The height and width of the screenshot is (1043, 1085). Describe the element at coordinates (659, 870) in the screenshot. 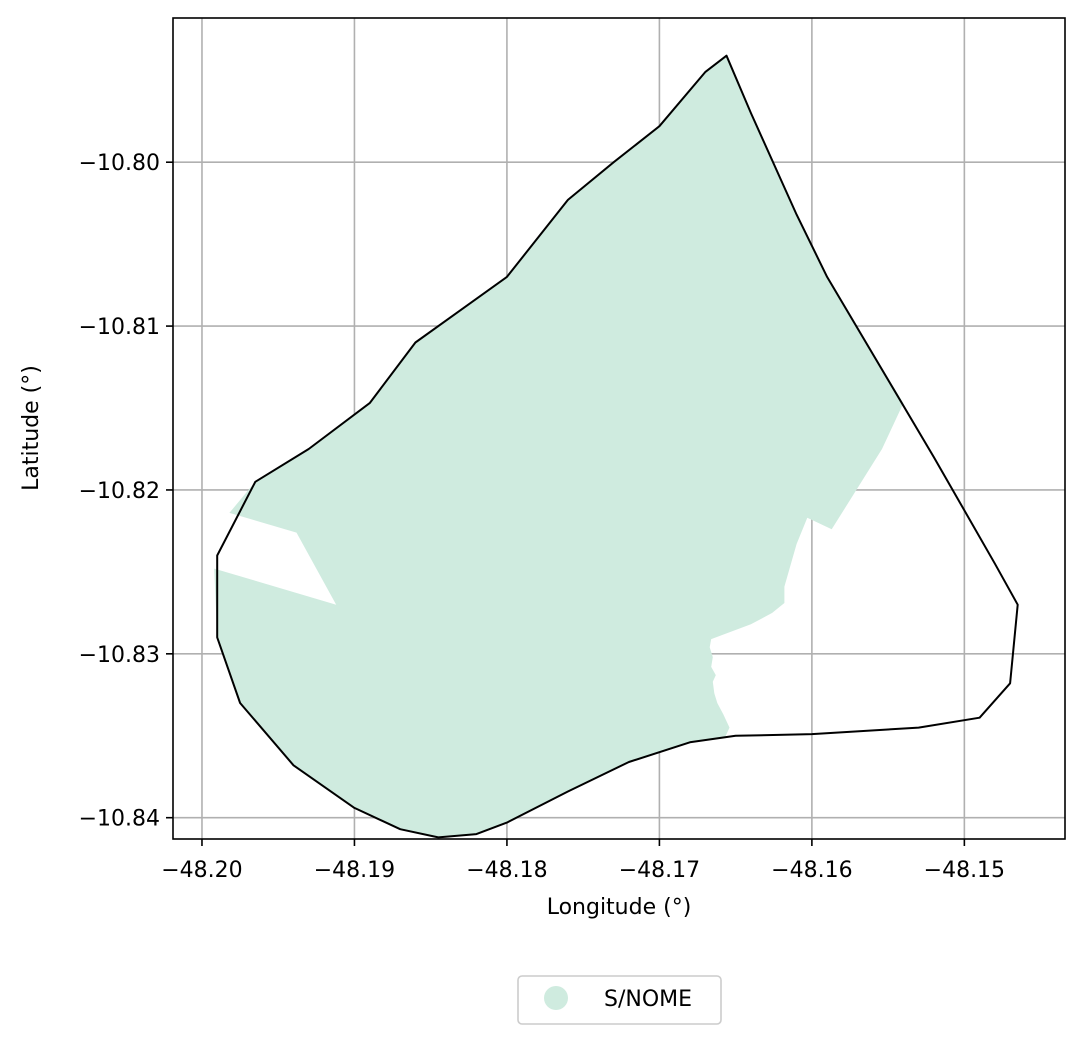

I see `x-tick-label-3: −48.17` at that location.